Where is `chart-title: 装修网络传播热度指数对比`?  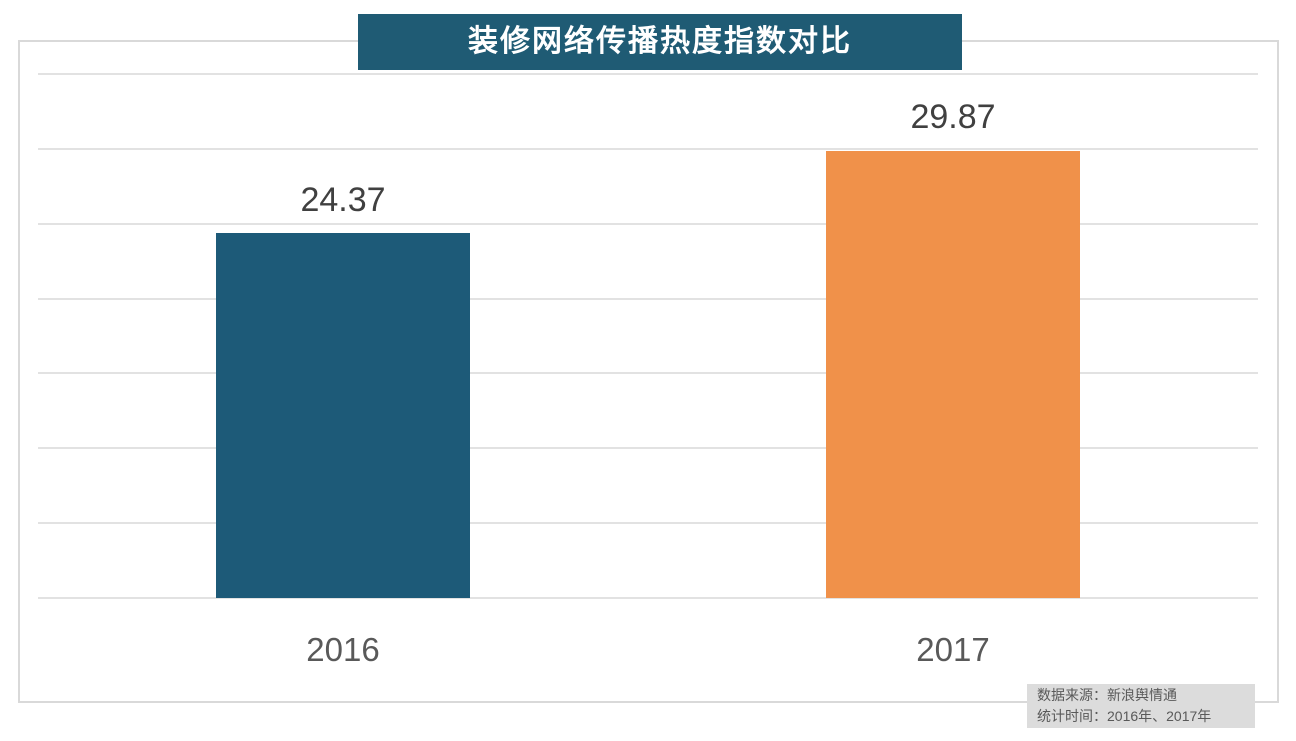 chart-title: 装修网络传播热度指数对比 is located at coordinates (660, 42).